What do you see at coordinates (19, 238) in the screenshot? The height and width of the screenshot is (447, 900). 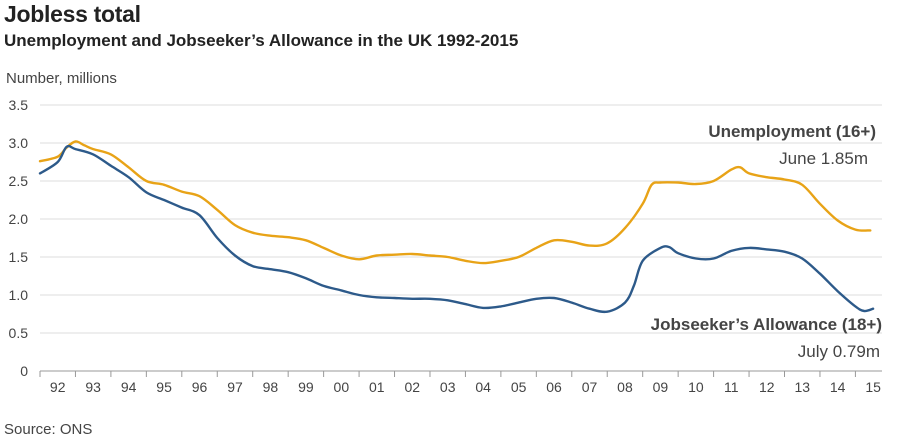 I see `y-axis-ticks: 0 0.5 1.0 1.5 2.0 2.5 3.0 3.5` at bounding box center [19, 238].